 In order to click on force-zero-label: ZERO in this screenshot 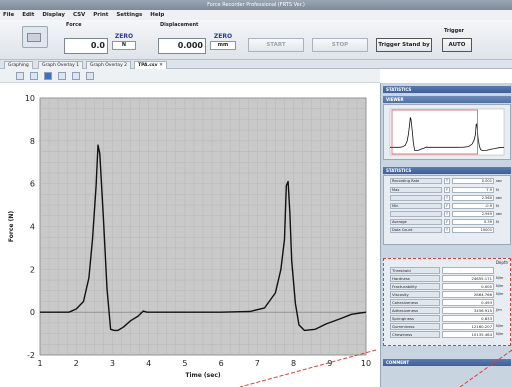, I will do `click(124, 36)`.